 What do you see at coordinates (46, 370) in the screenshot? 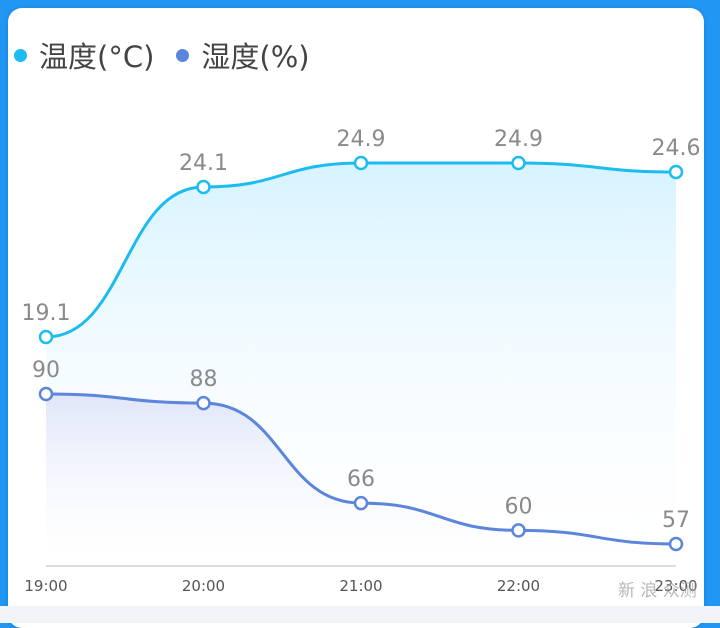
I see `data-label-humidity-19:00: 90` at bounding box center [46, 370].